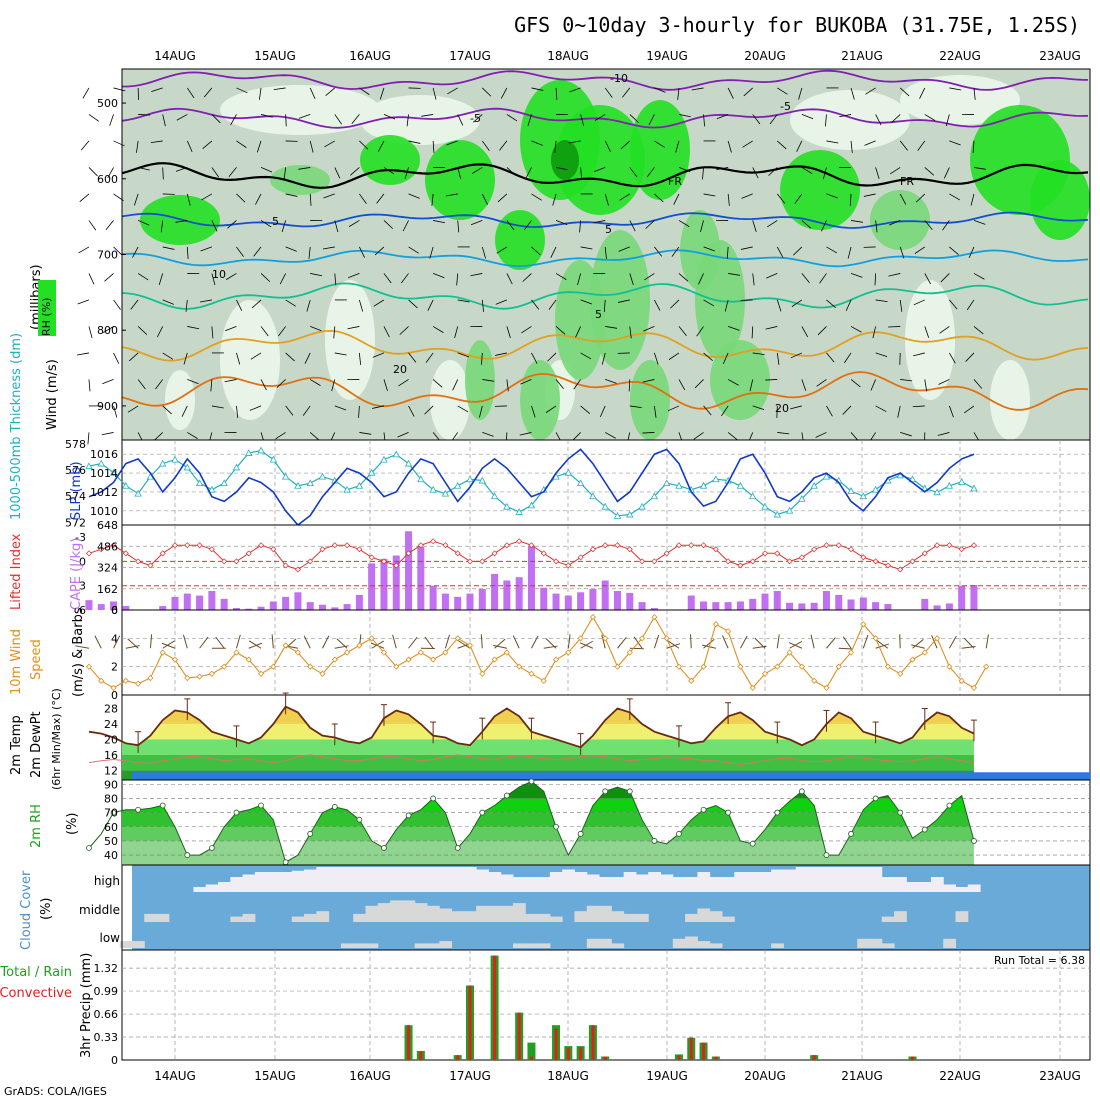 The width and height of the screenshot is (1100, 1100). What do you see at coordinates (107, 881) in the screenshot?
I see `cloud-level-label: high` at bounding box center [107, 881].